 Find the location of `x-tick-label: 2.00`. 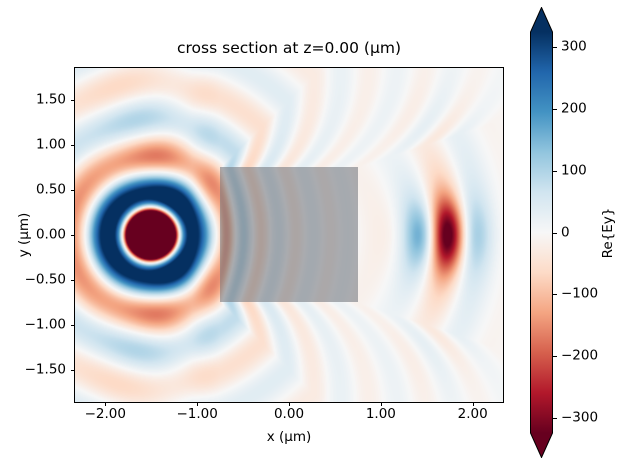

x-tick-label: 2.00 is located at coordinates (472, 414).